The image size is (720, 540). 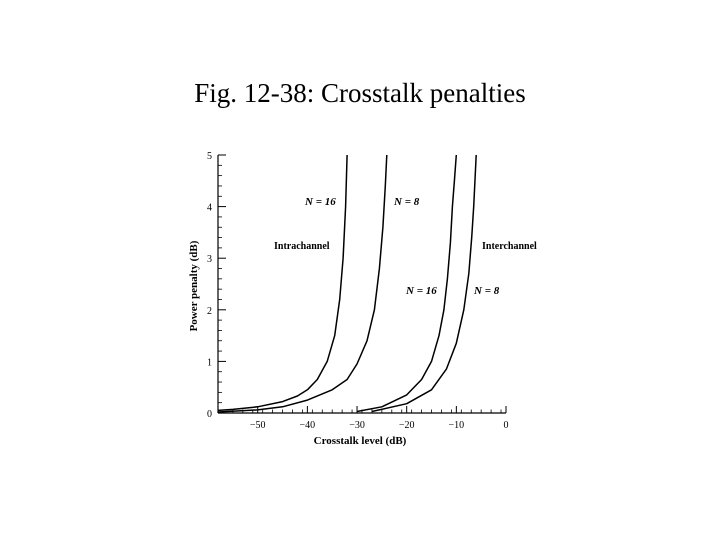 I want to click on x-tick-label: −20, so click(x=407, y=425).